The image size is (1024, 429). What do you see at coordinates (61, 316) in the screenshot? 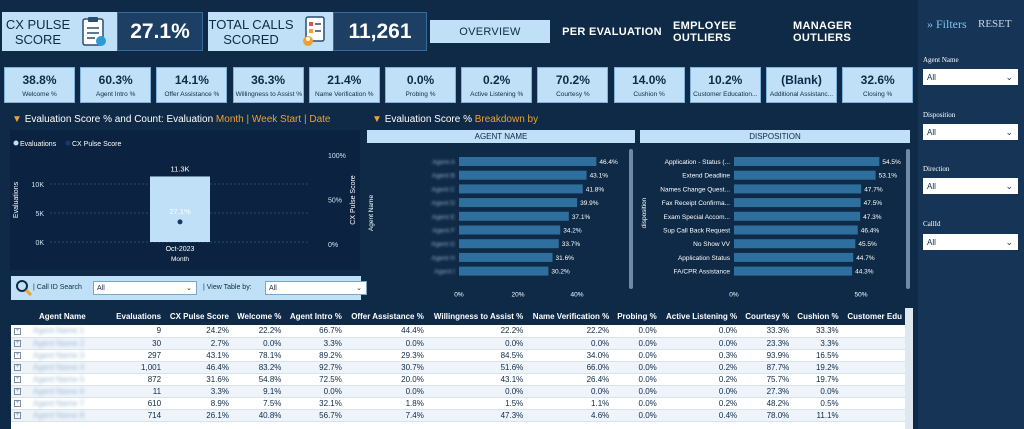
I see `column-header: Agent Name` at bounding box center [61, 316].